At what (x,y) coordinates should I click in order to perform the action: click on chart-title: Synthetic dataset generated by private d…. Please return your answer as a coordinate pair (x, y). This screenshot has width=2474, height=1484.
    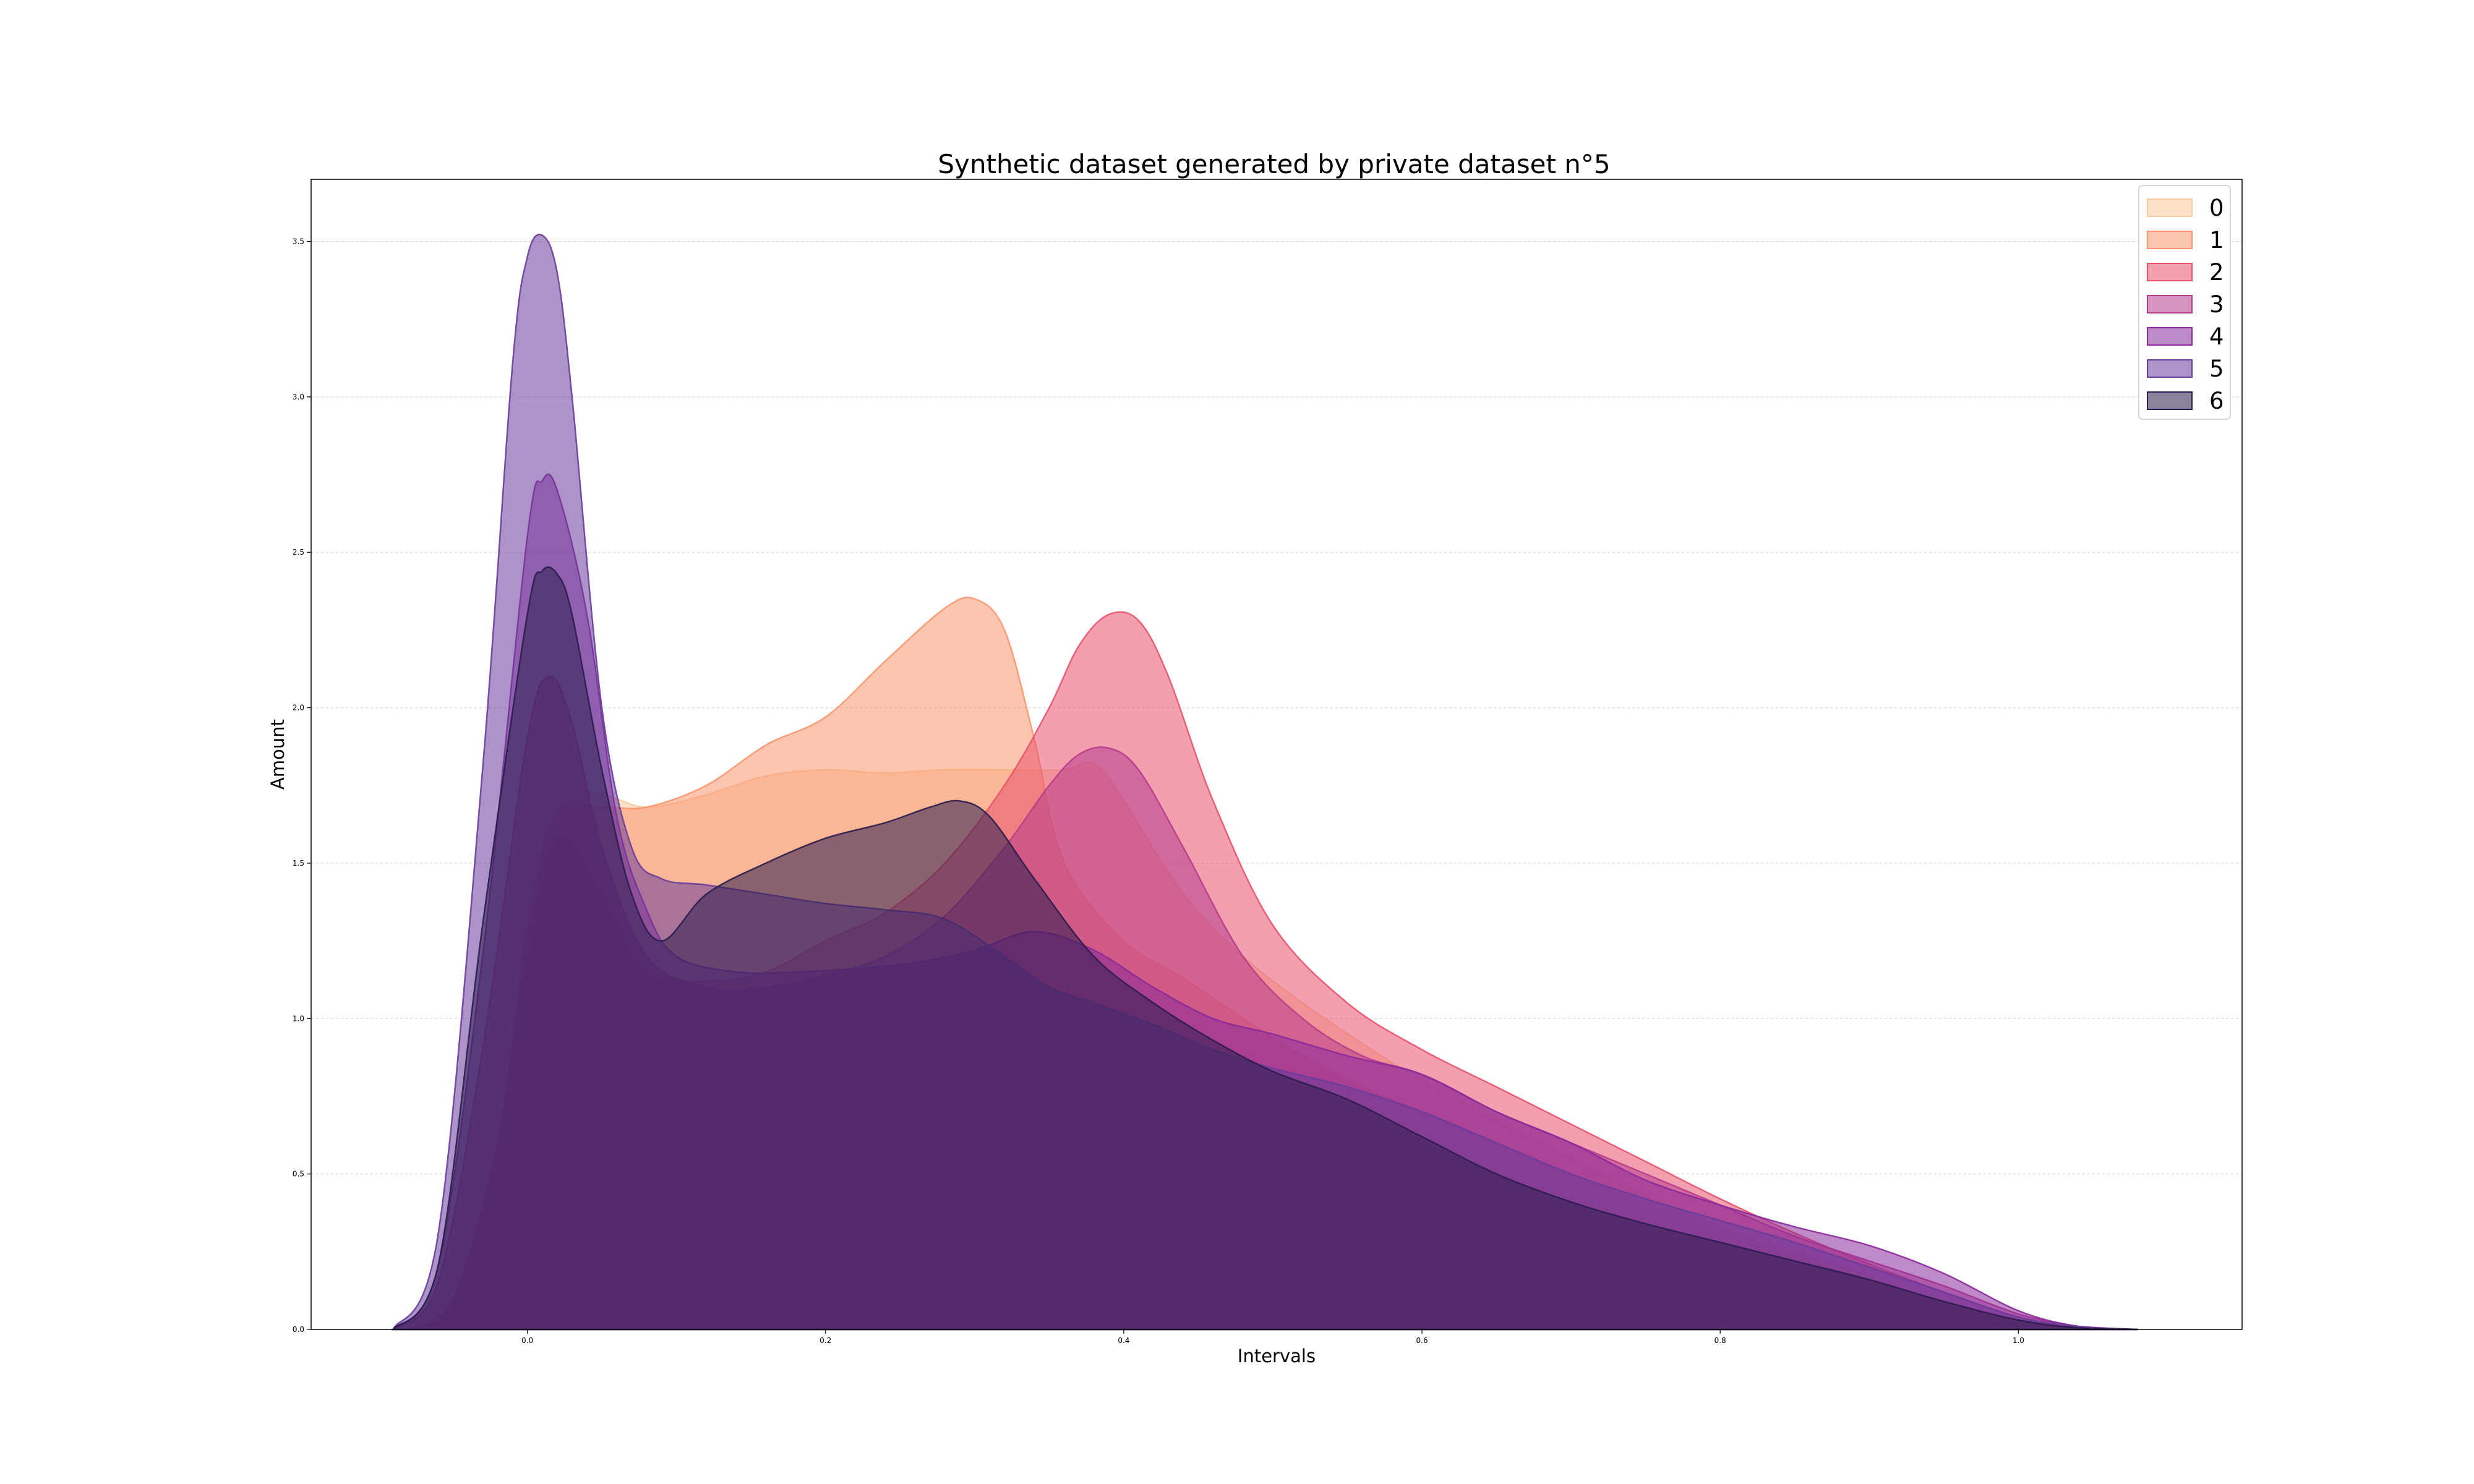
    Looking at the image, I should click on (1274, 164).